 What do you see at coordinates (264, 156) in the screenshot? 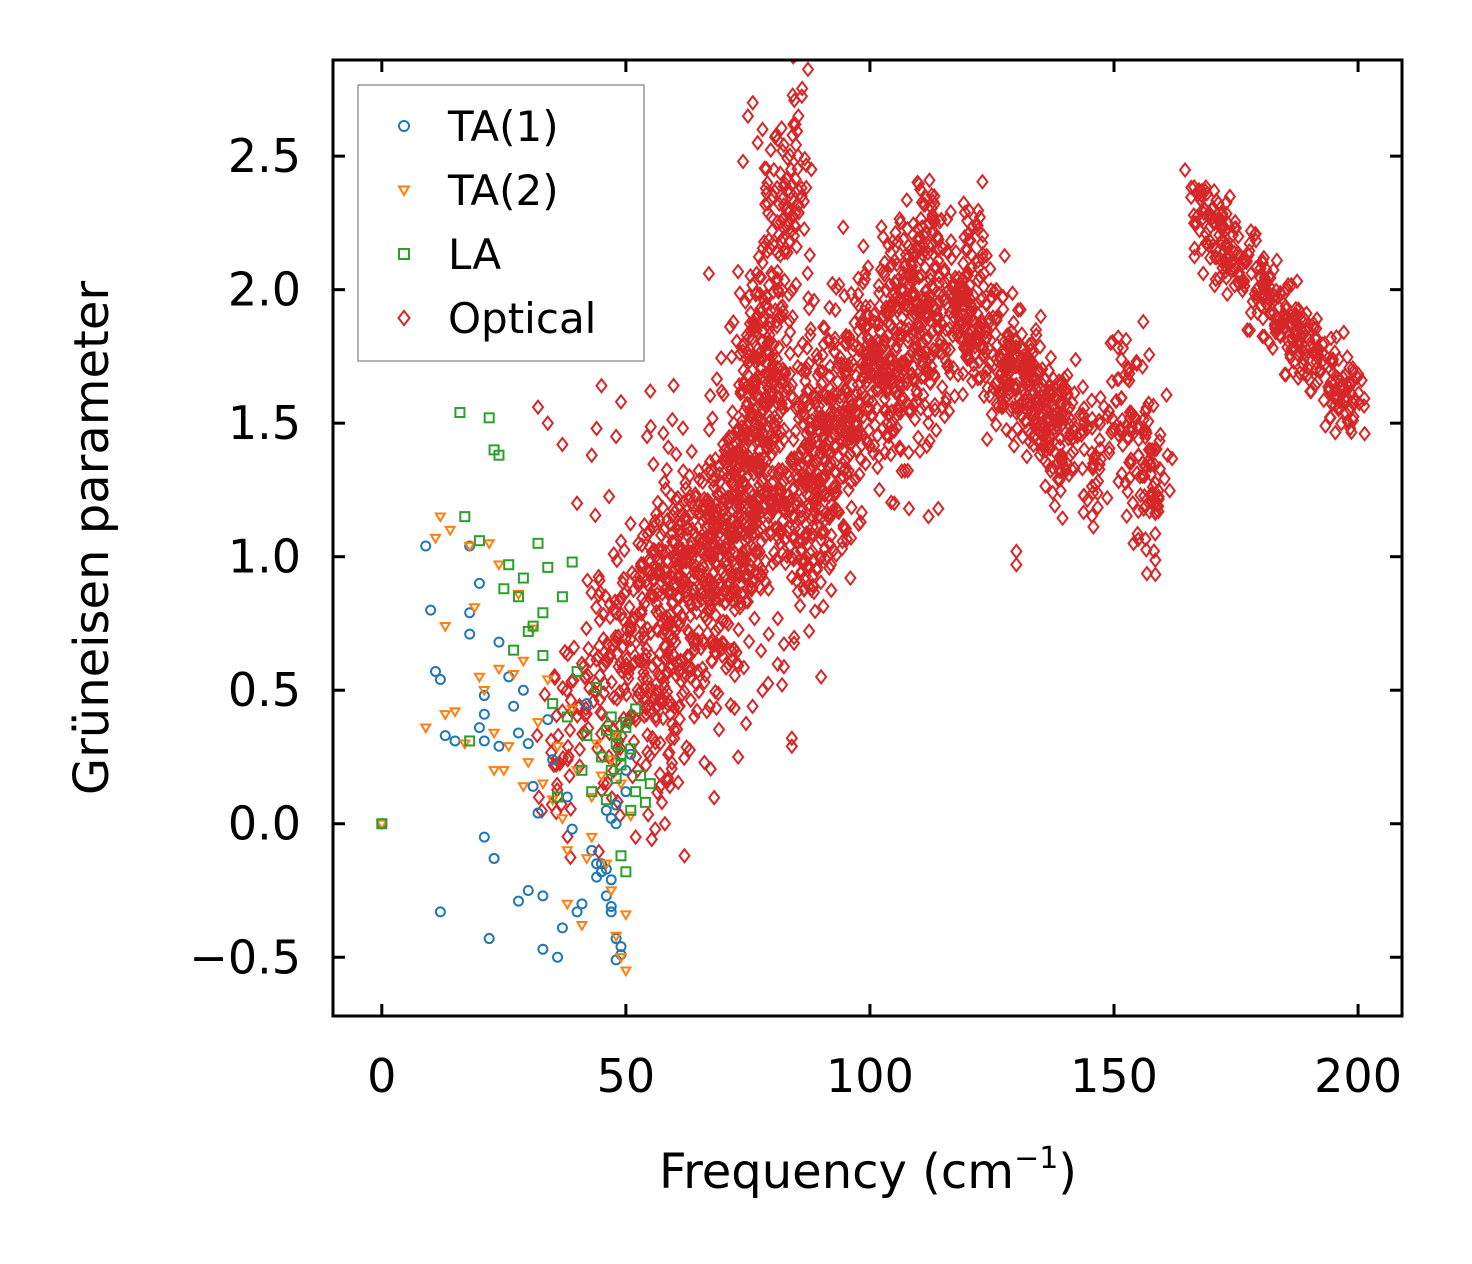
I see `y-tick-label: 2.5` at bounding box center [264, 156].